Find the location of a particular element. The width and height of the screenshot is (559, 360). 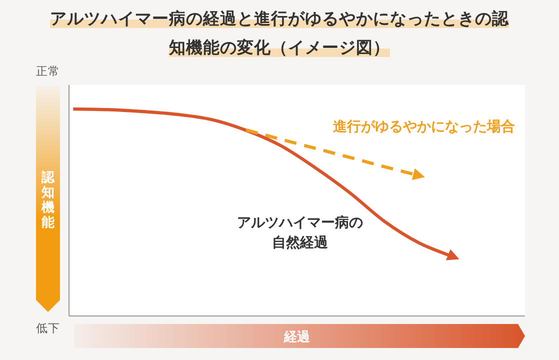

text: 低下 is located at coordinates (48, 328).